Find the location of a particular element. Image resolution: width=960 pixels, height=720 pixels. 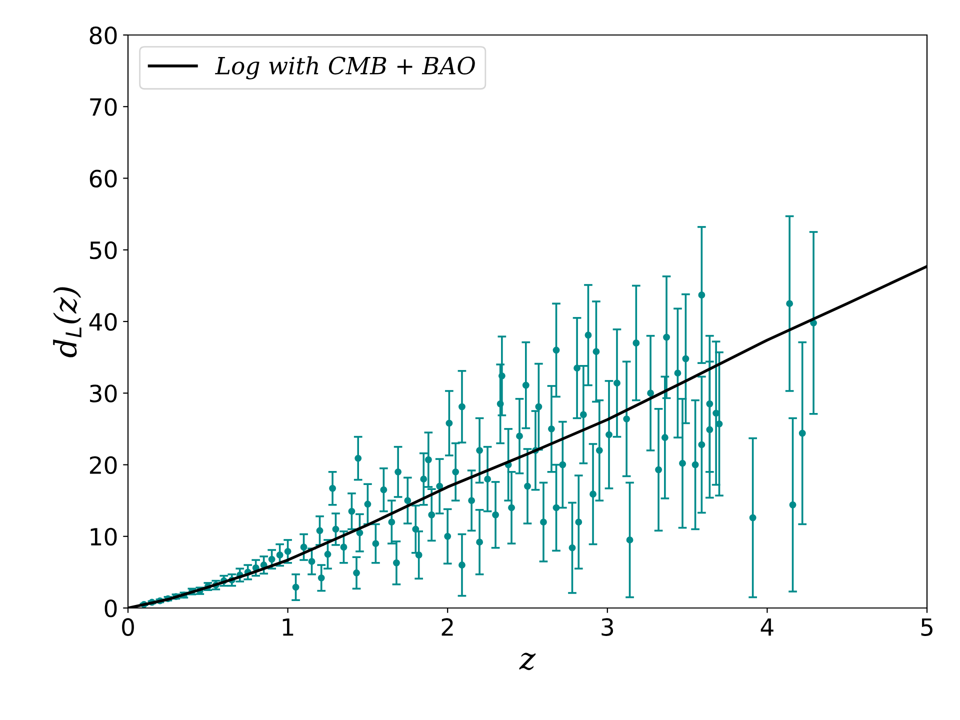

y-tick-label: 0 is located at coordinates (110, 608).